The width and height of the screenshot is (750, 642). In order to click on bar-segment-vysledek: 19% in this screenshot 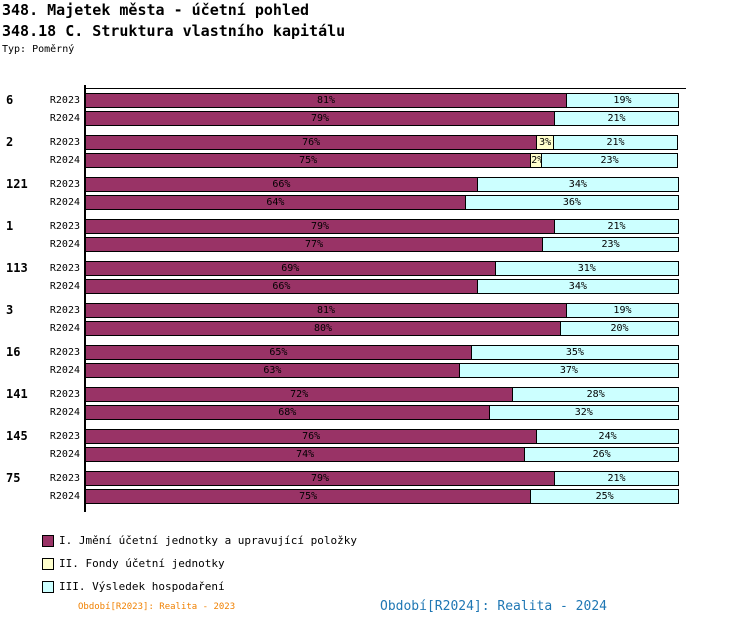, I will do `click(622, 310)`.